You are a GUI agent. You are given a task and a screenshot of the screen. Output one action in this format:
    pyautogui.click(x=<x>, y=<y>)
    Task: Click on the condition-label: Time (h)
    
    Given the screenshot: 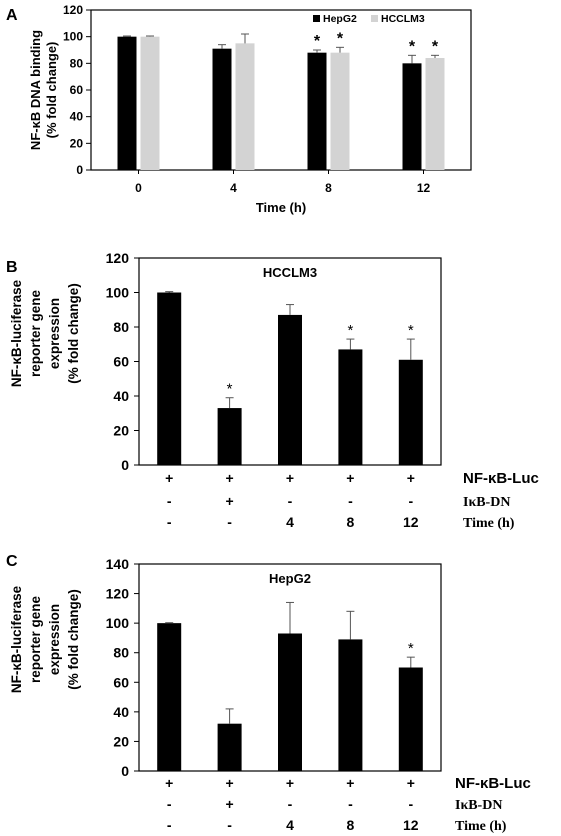 What is the action you would take?
    pyautogui.click(x=489, y=523)
    